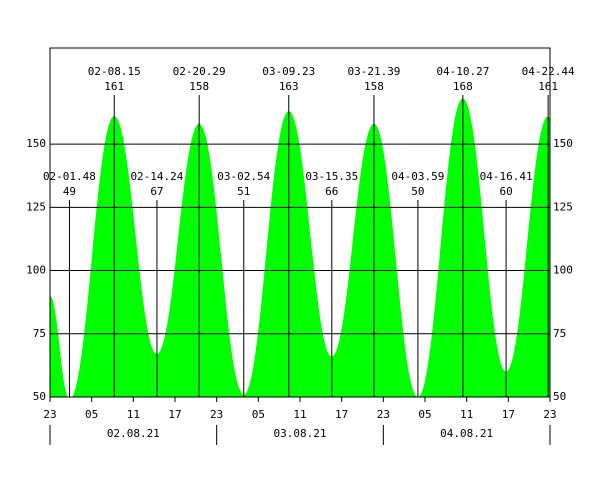 This screenshot has height=500, width=600. Describe the element at coordinates (559, 396) in the screenshot. I see `y-tick-label-right: 50` at that location.